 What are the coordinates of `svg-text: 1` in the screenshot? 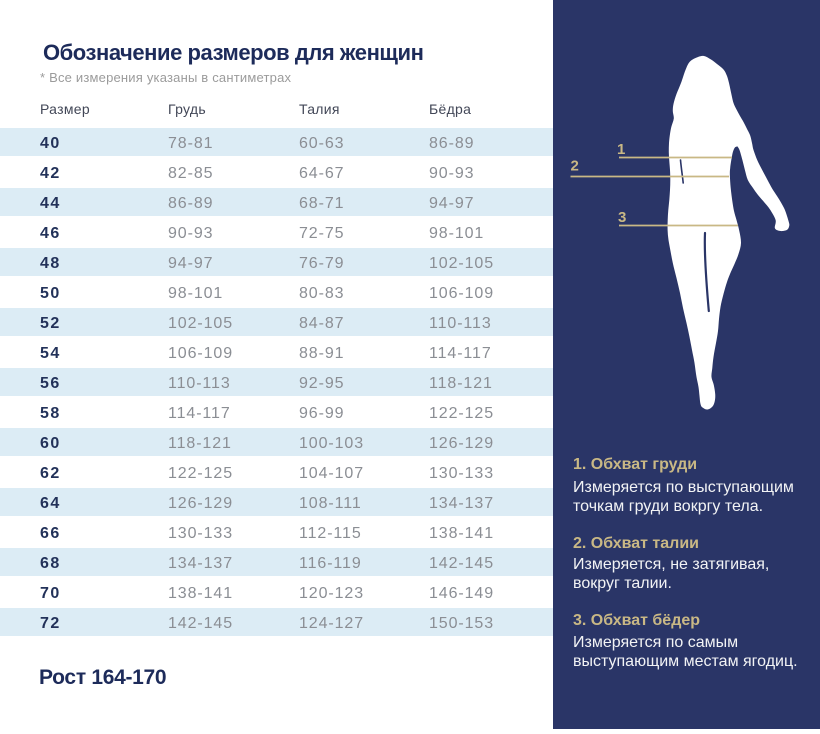 It's located at (621, 149).